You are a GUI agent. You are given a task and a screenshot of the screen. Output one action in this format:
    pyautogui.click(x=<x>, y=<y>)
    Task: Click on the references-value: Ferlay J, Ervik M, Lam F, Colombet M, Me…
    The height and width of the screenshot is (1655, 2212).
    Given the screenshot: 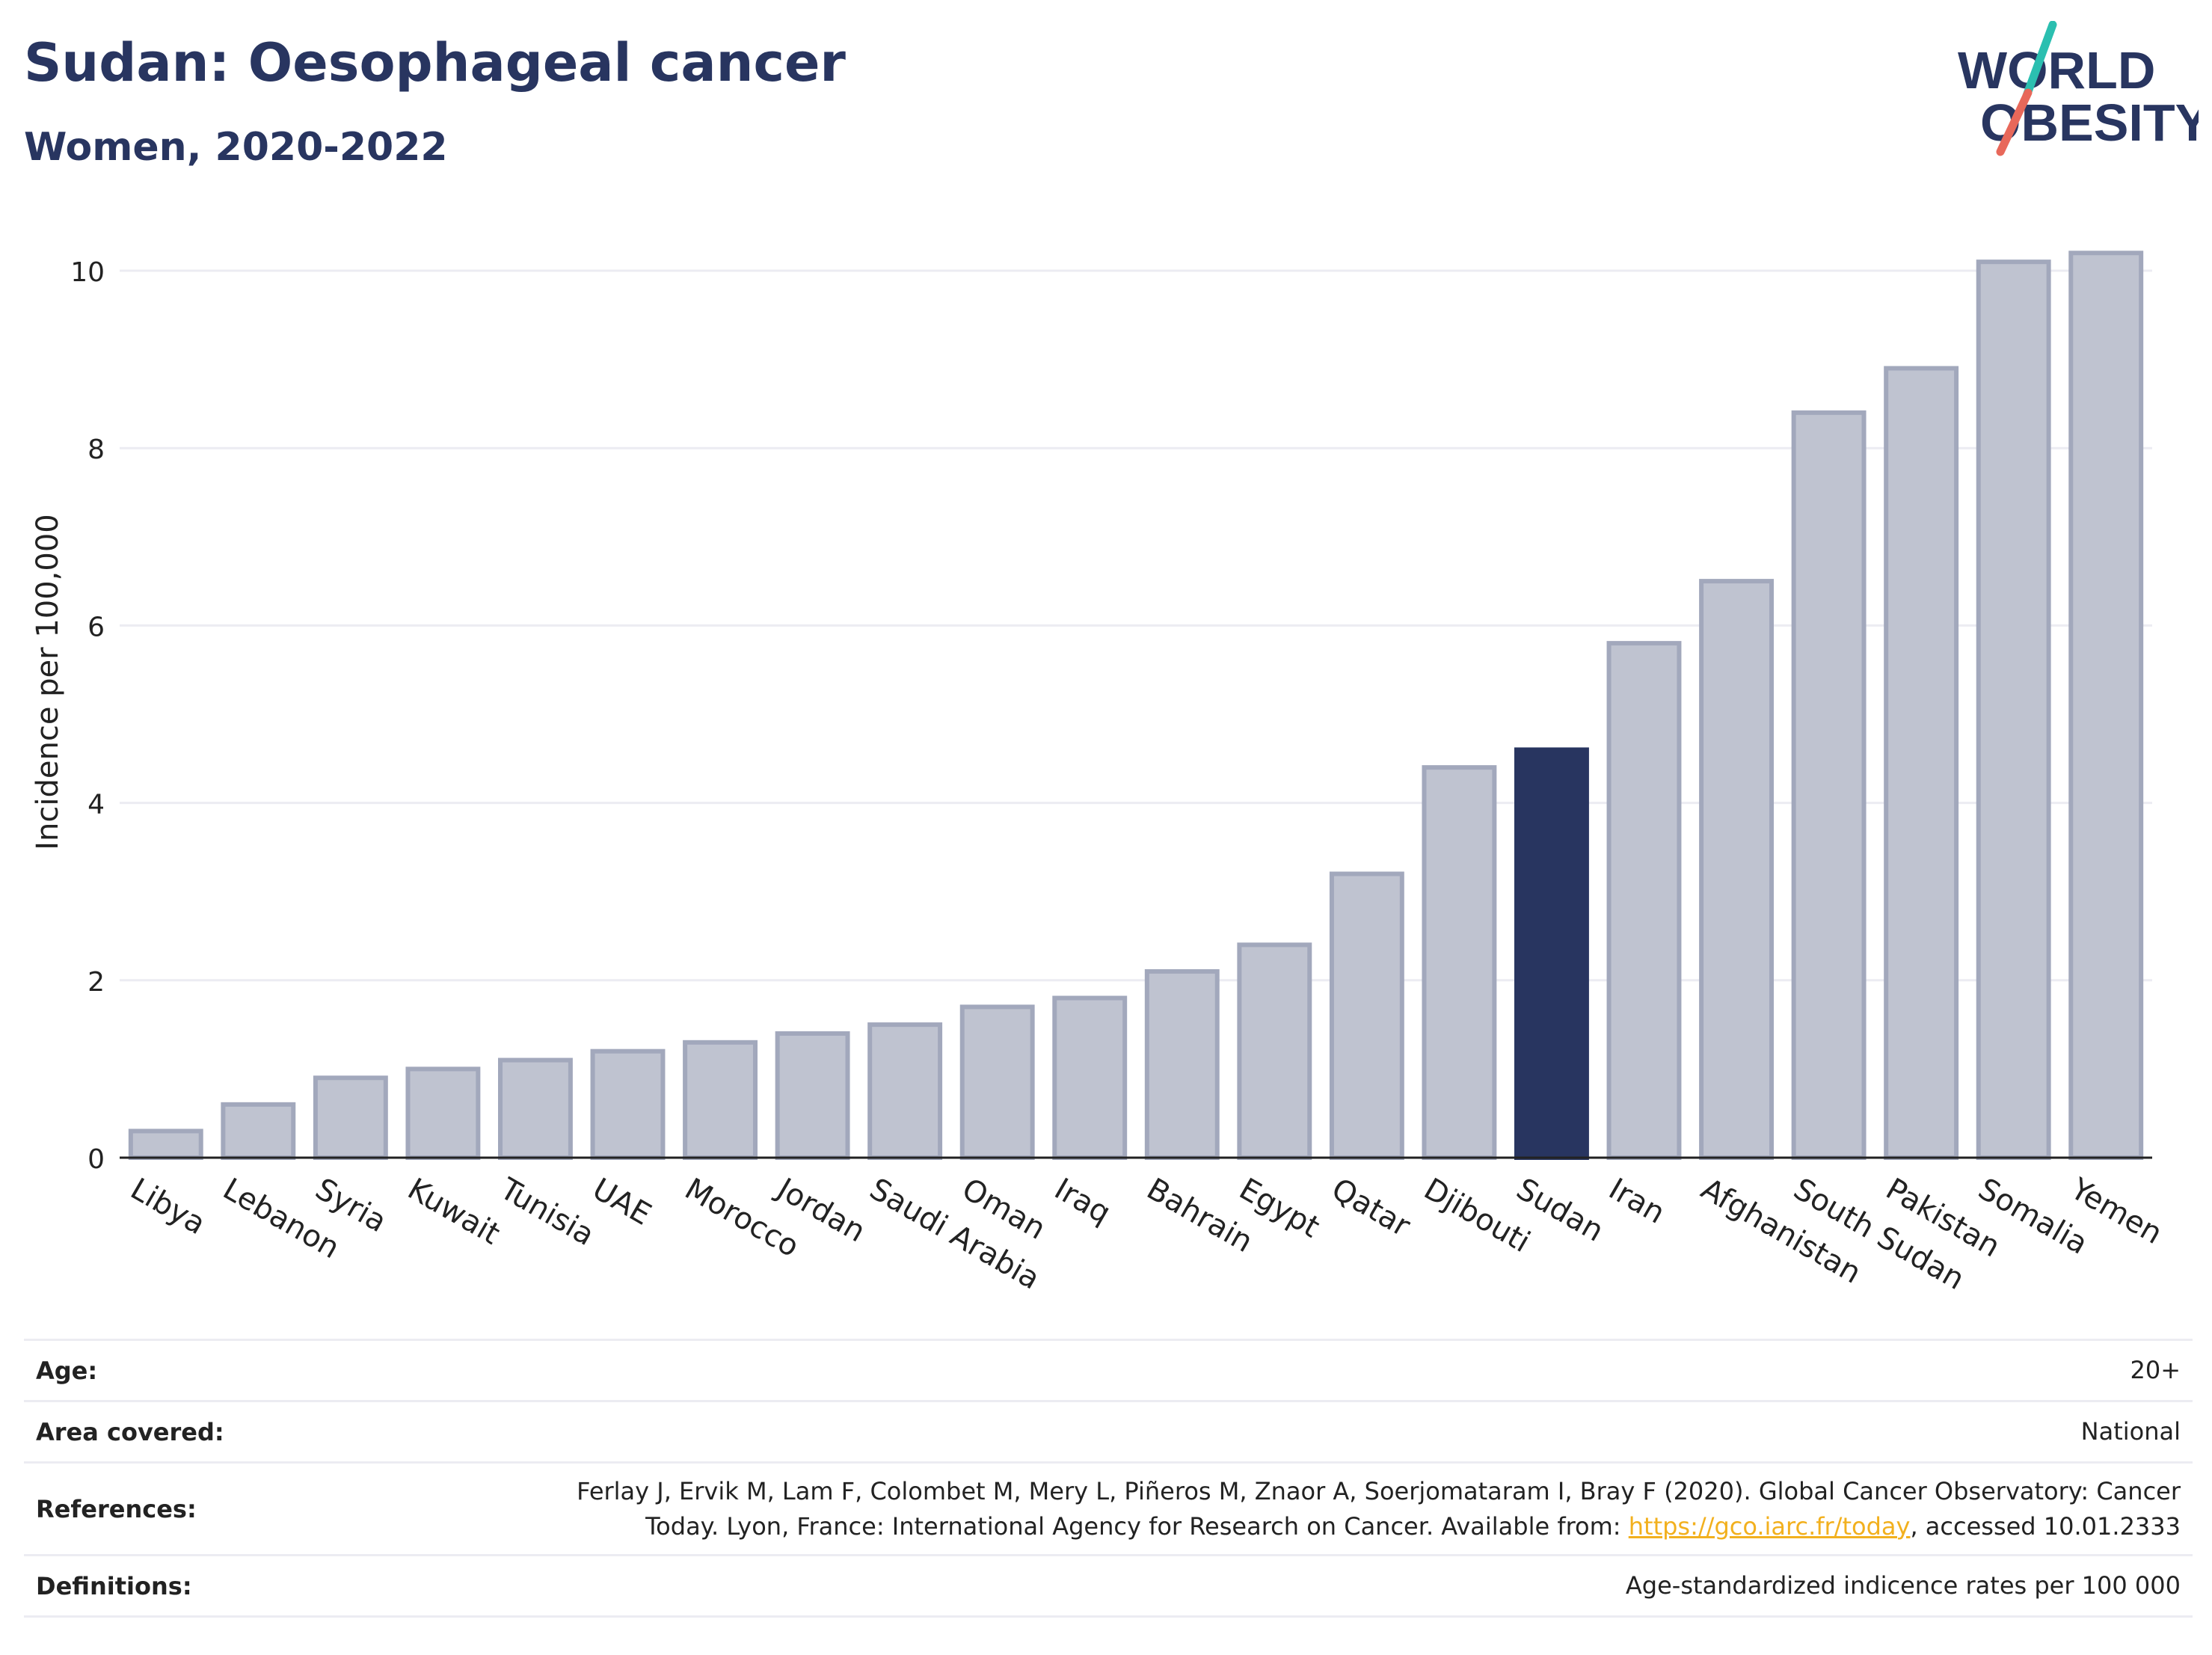 What is the action you would take?
    pyautogui.click(x=1307, y=1508)
    